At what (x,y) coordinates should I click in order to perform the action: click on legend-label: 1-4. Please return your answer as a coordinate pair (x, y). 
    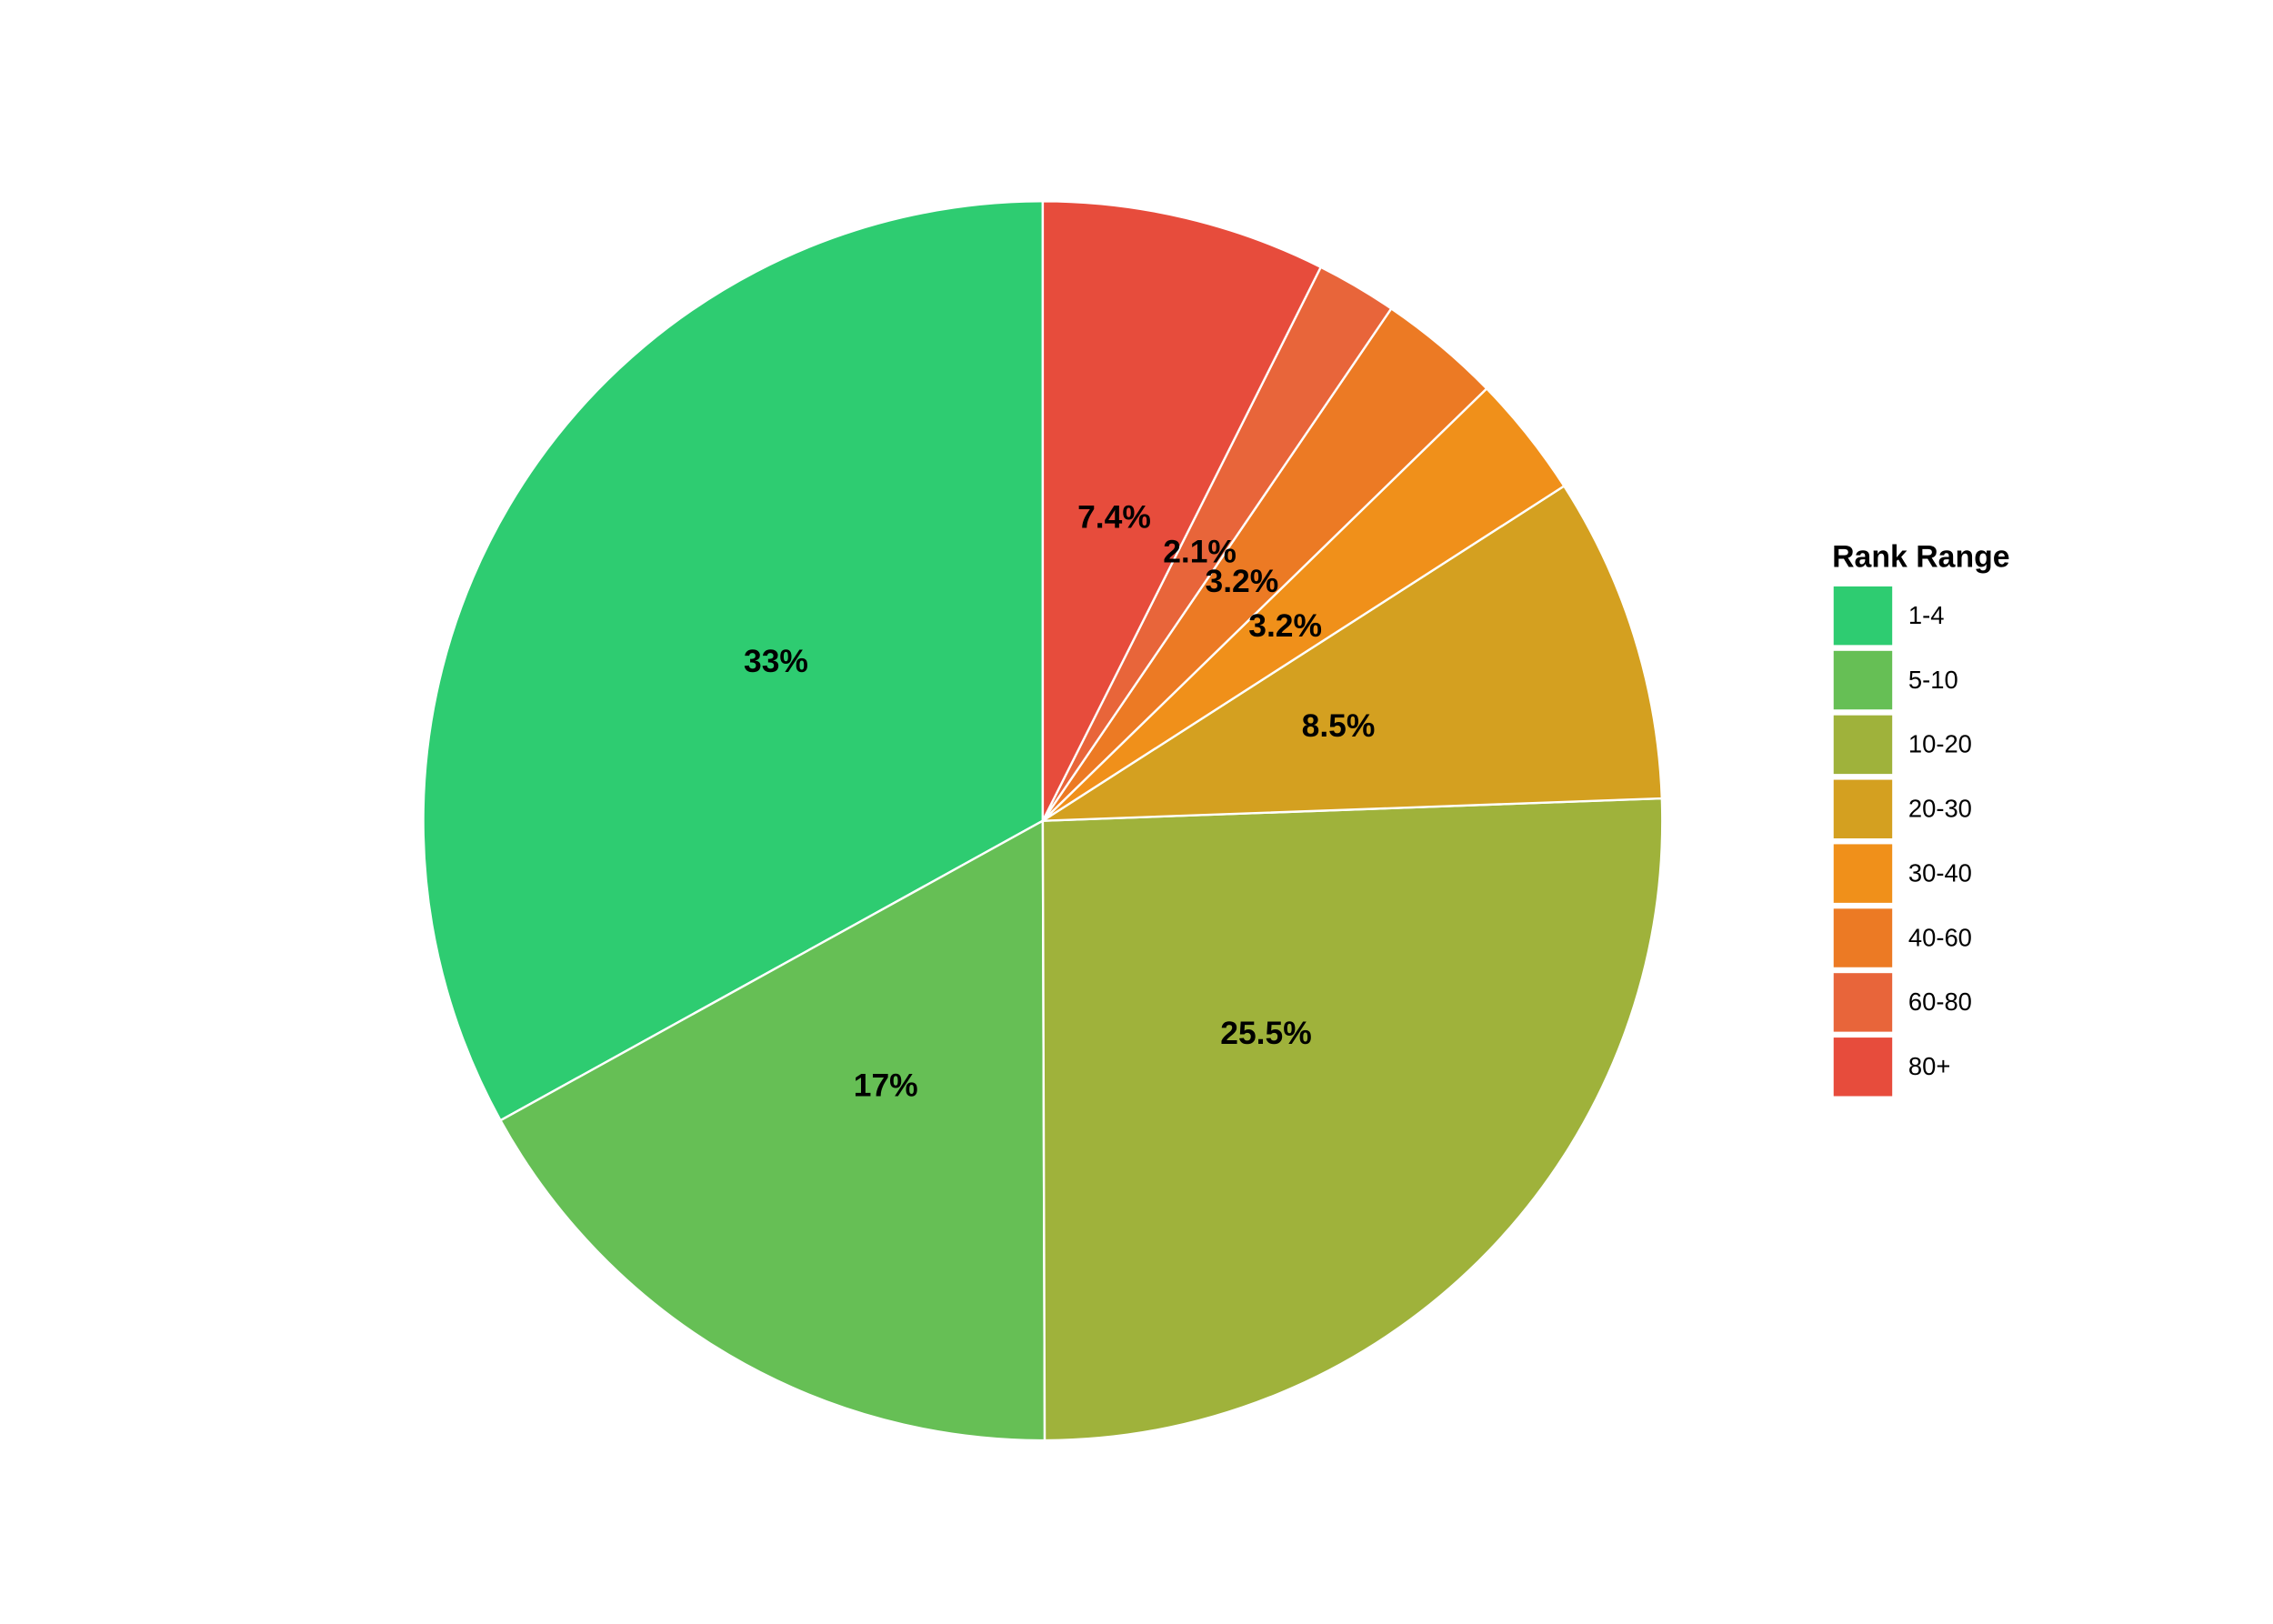
    Looking at the image, I should click on (1926, 615).